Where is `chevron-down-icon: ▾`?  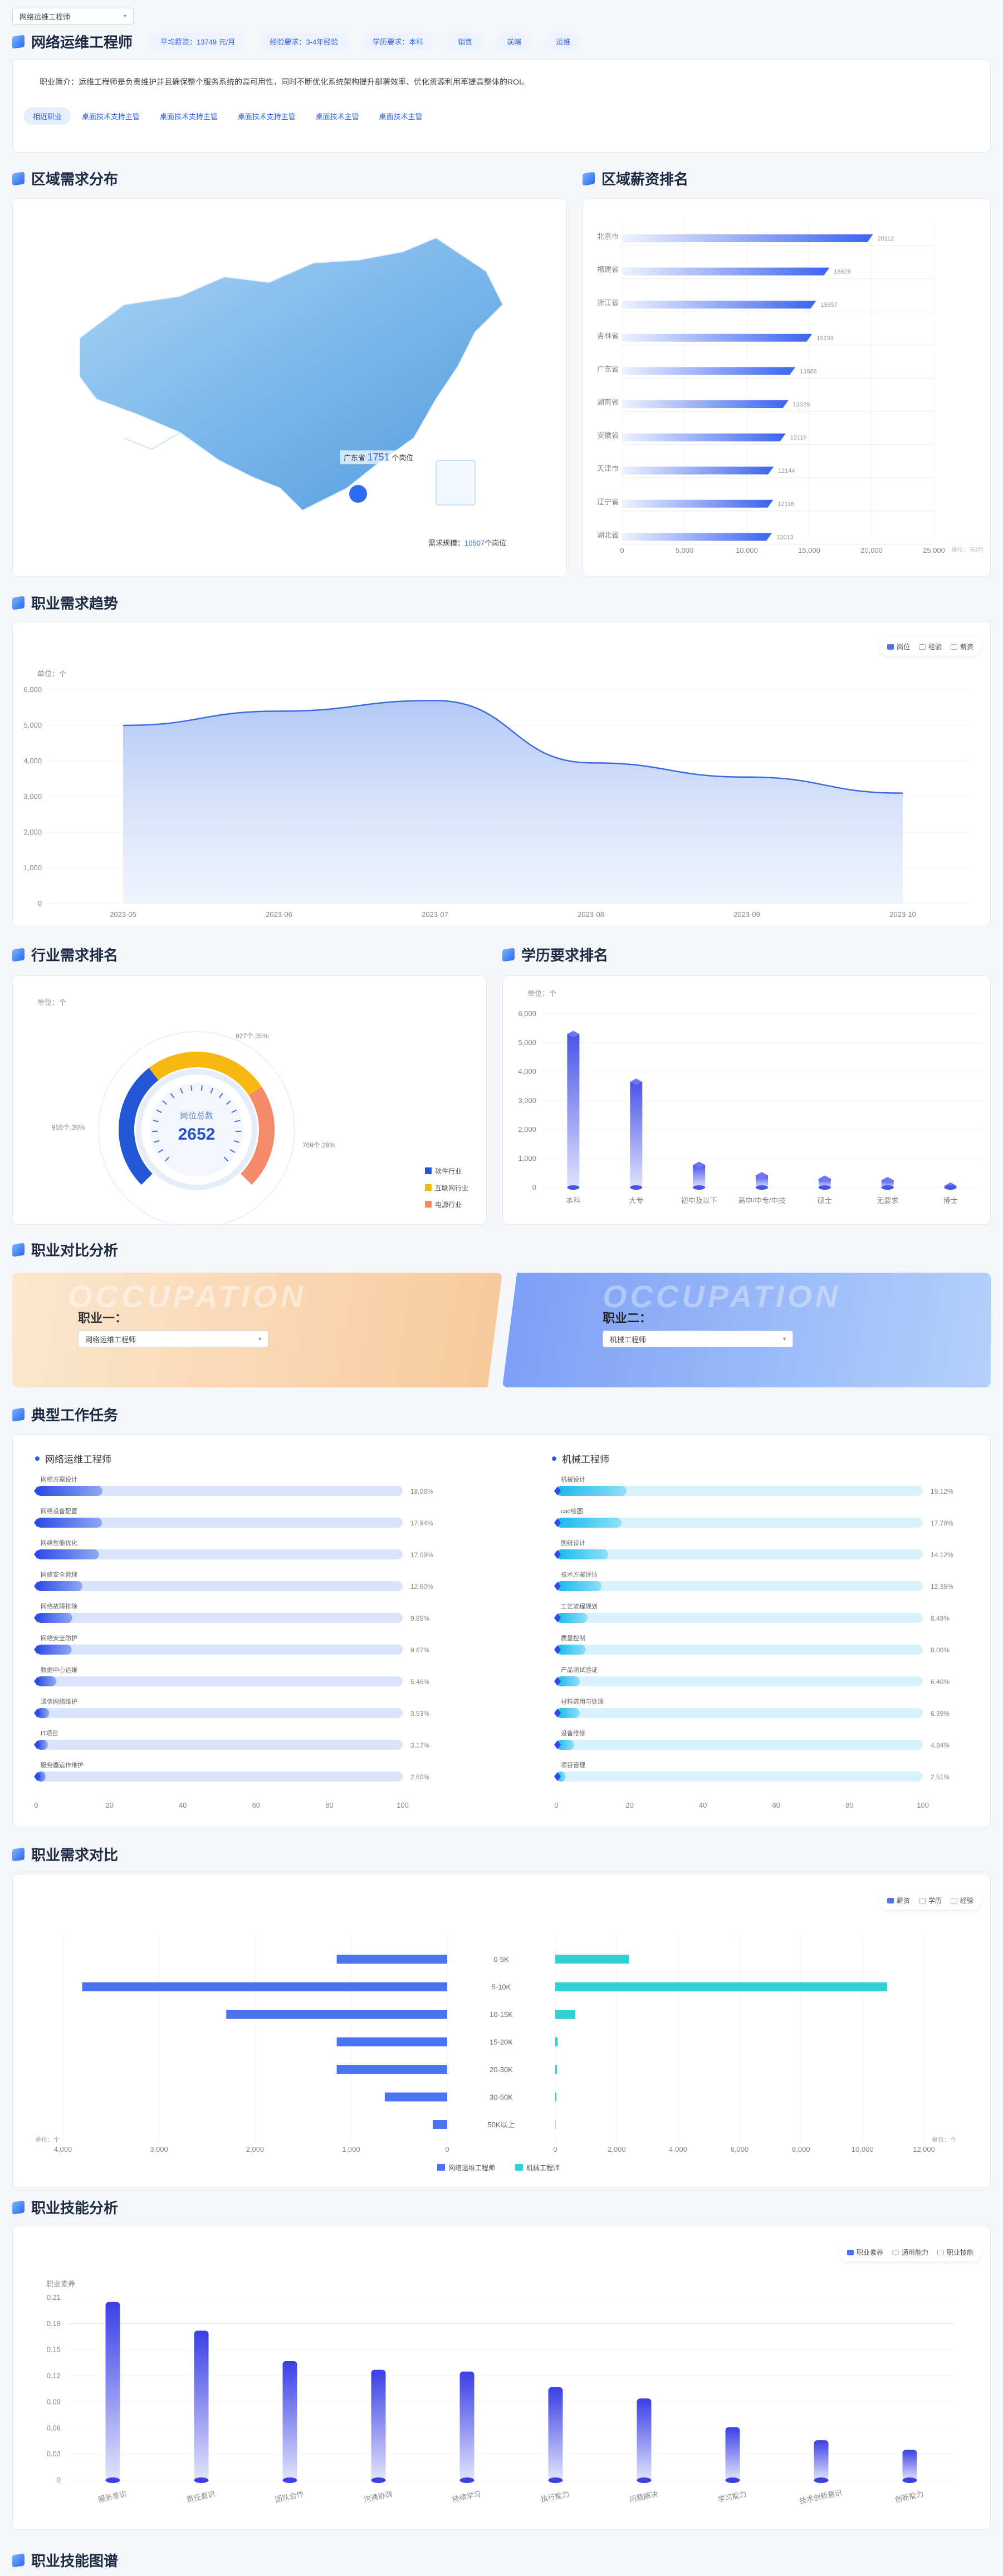
chevron-down-icon: ▾ is located at coordinates (124, 16).